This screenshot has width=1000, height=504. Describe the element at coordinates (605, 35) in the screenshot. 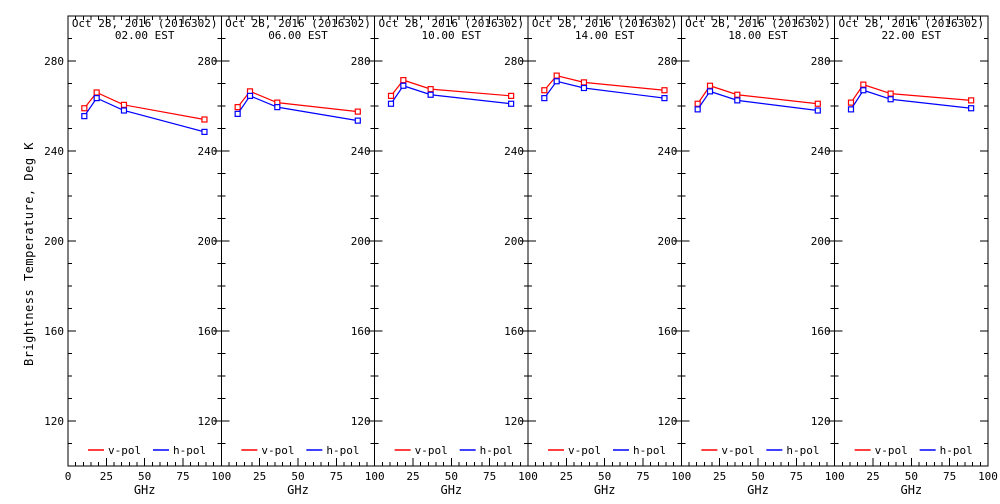

I see `panel-title-time: 14.00 EST` at that location.